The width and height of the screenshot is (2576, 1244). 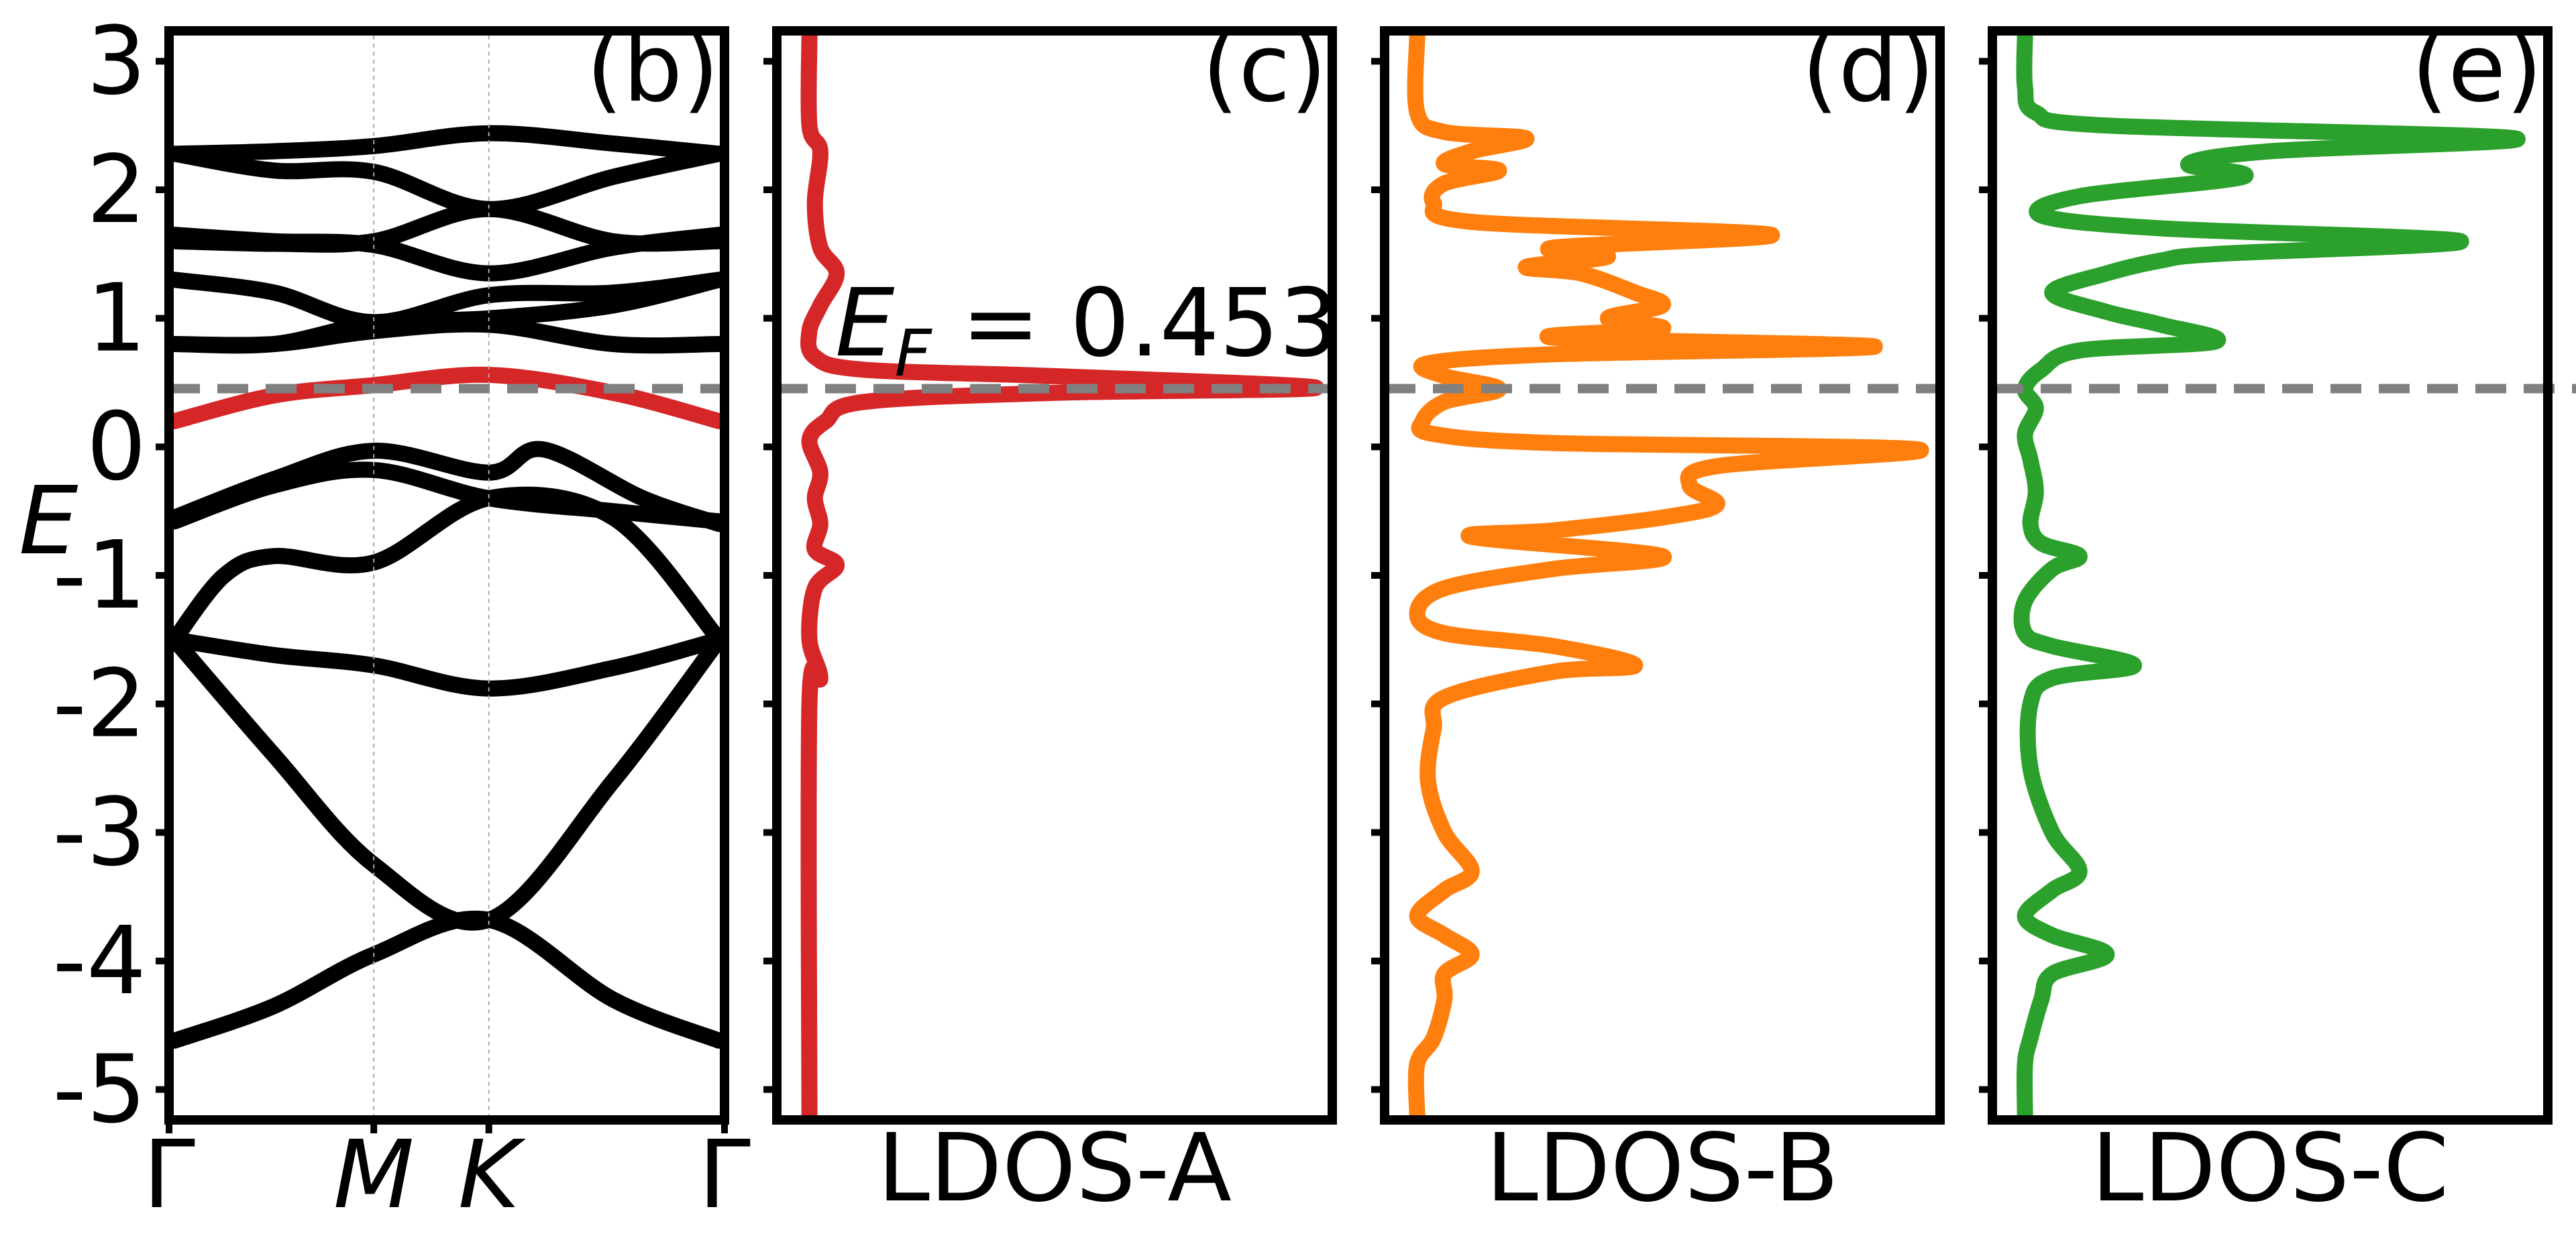 I want to click on fermi-band-curve, so click(x=446, y=397).